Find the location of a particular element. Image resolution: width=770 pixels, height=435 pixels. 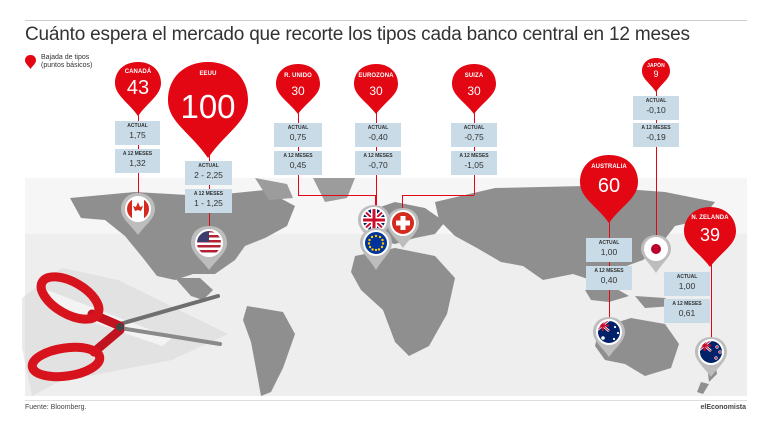

australia-actual-value: 1,00 is located at coordinates (609, 252).